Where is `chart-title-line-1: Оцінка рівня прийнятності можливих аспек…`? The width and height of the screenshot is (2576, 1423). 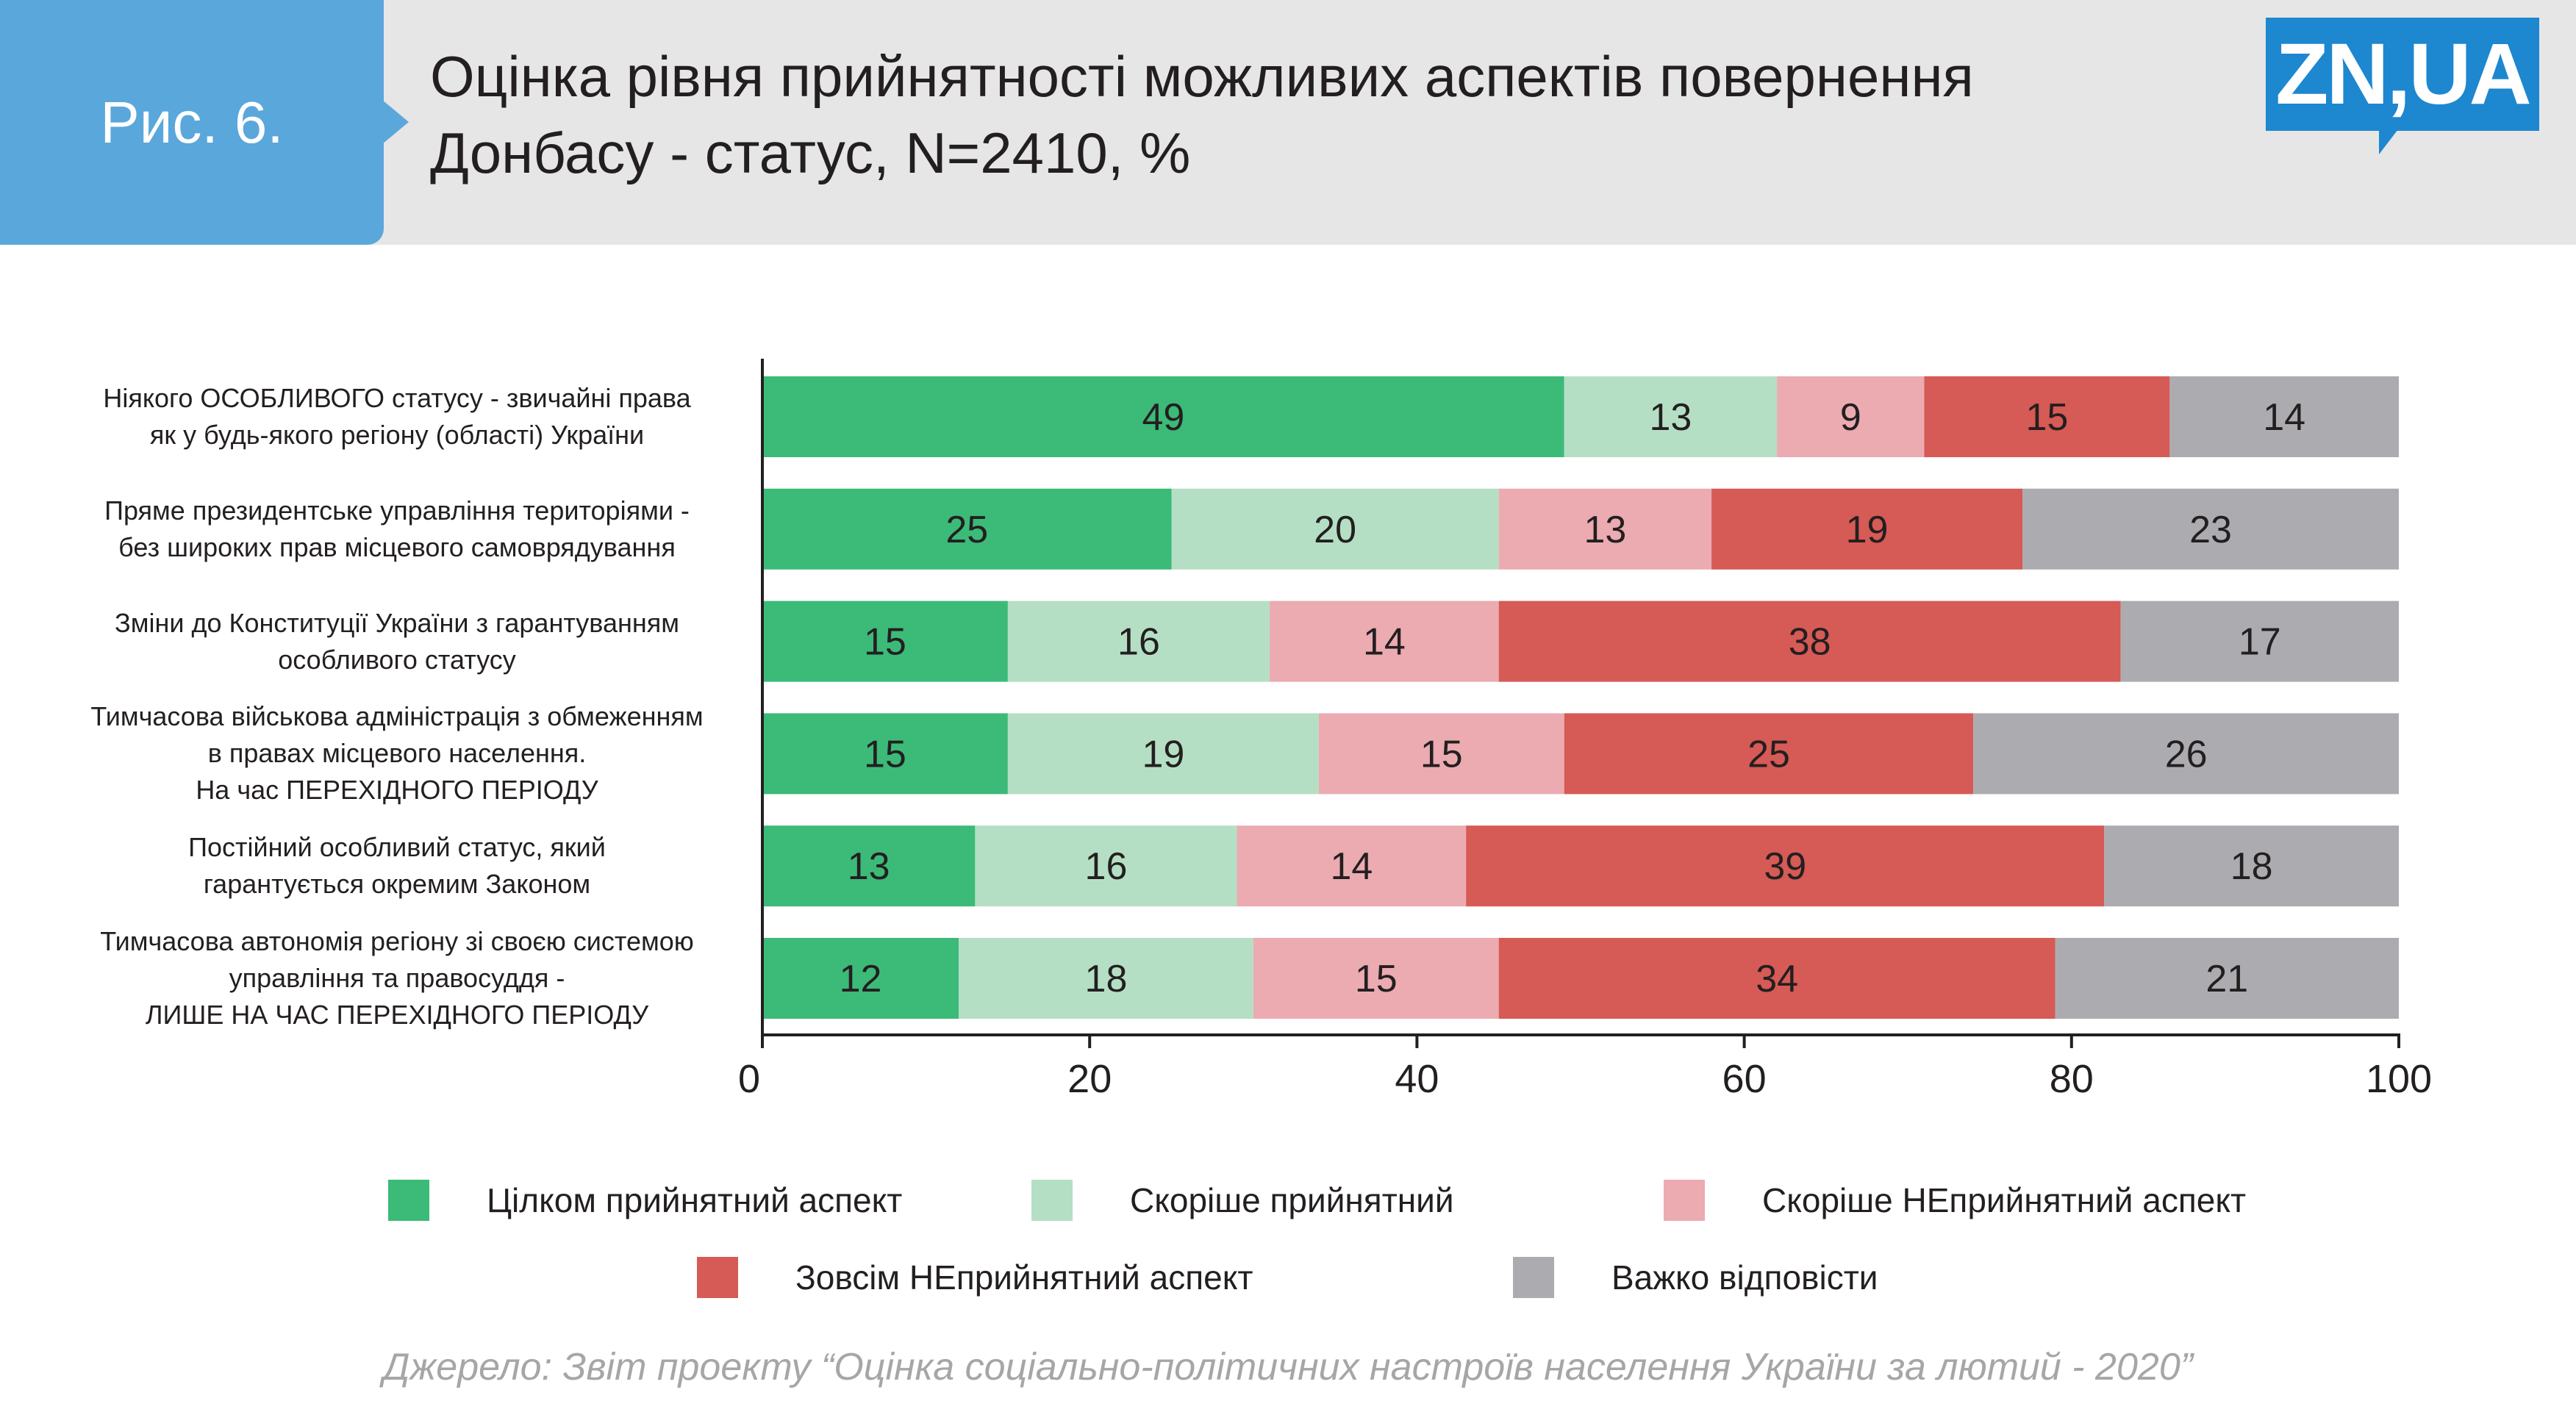 chart-title-line-1: Оцінка рівня прийнятності можливих аспек… is located at coordinates (1202, 76).